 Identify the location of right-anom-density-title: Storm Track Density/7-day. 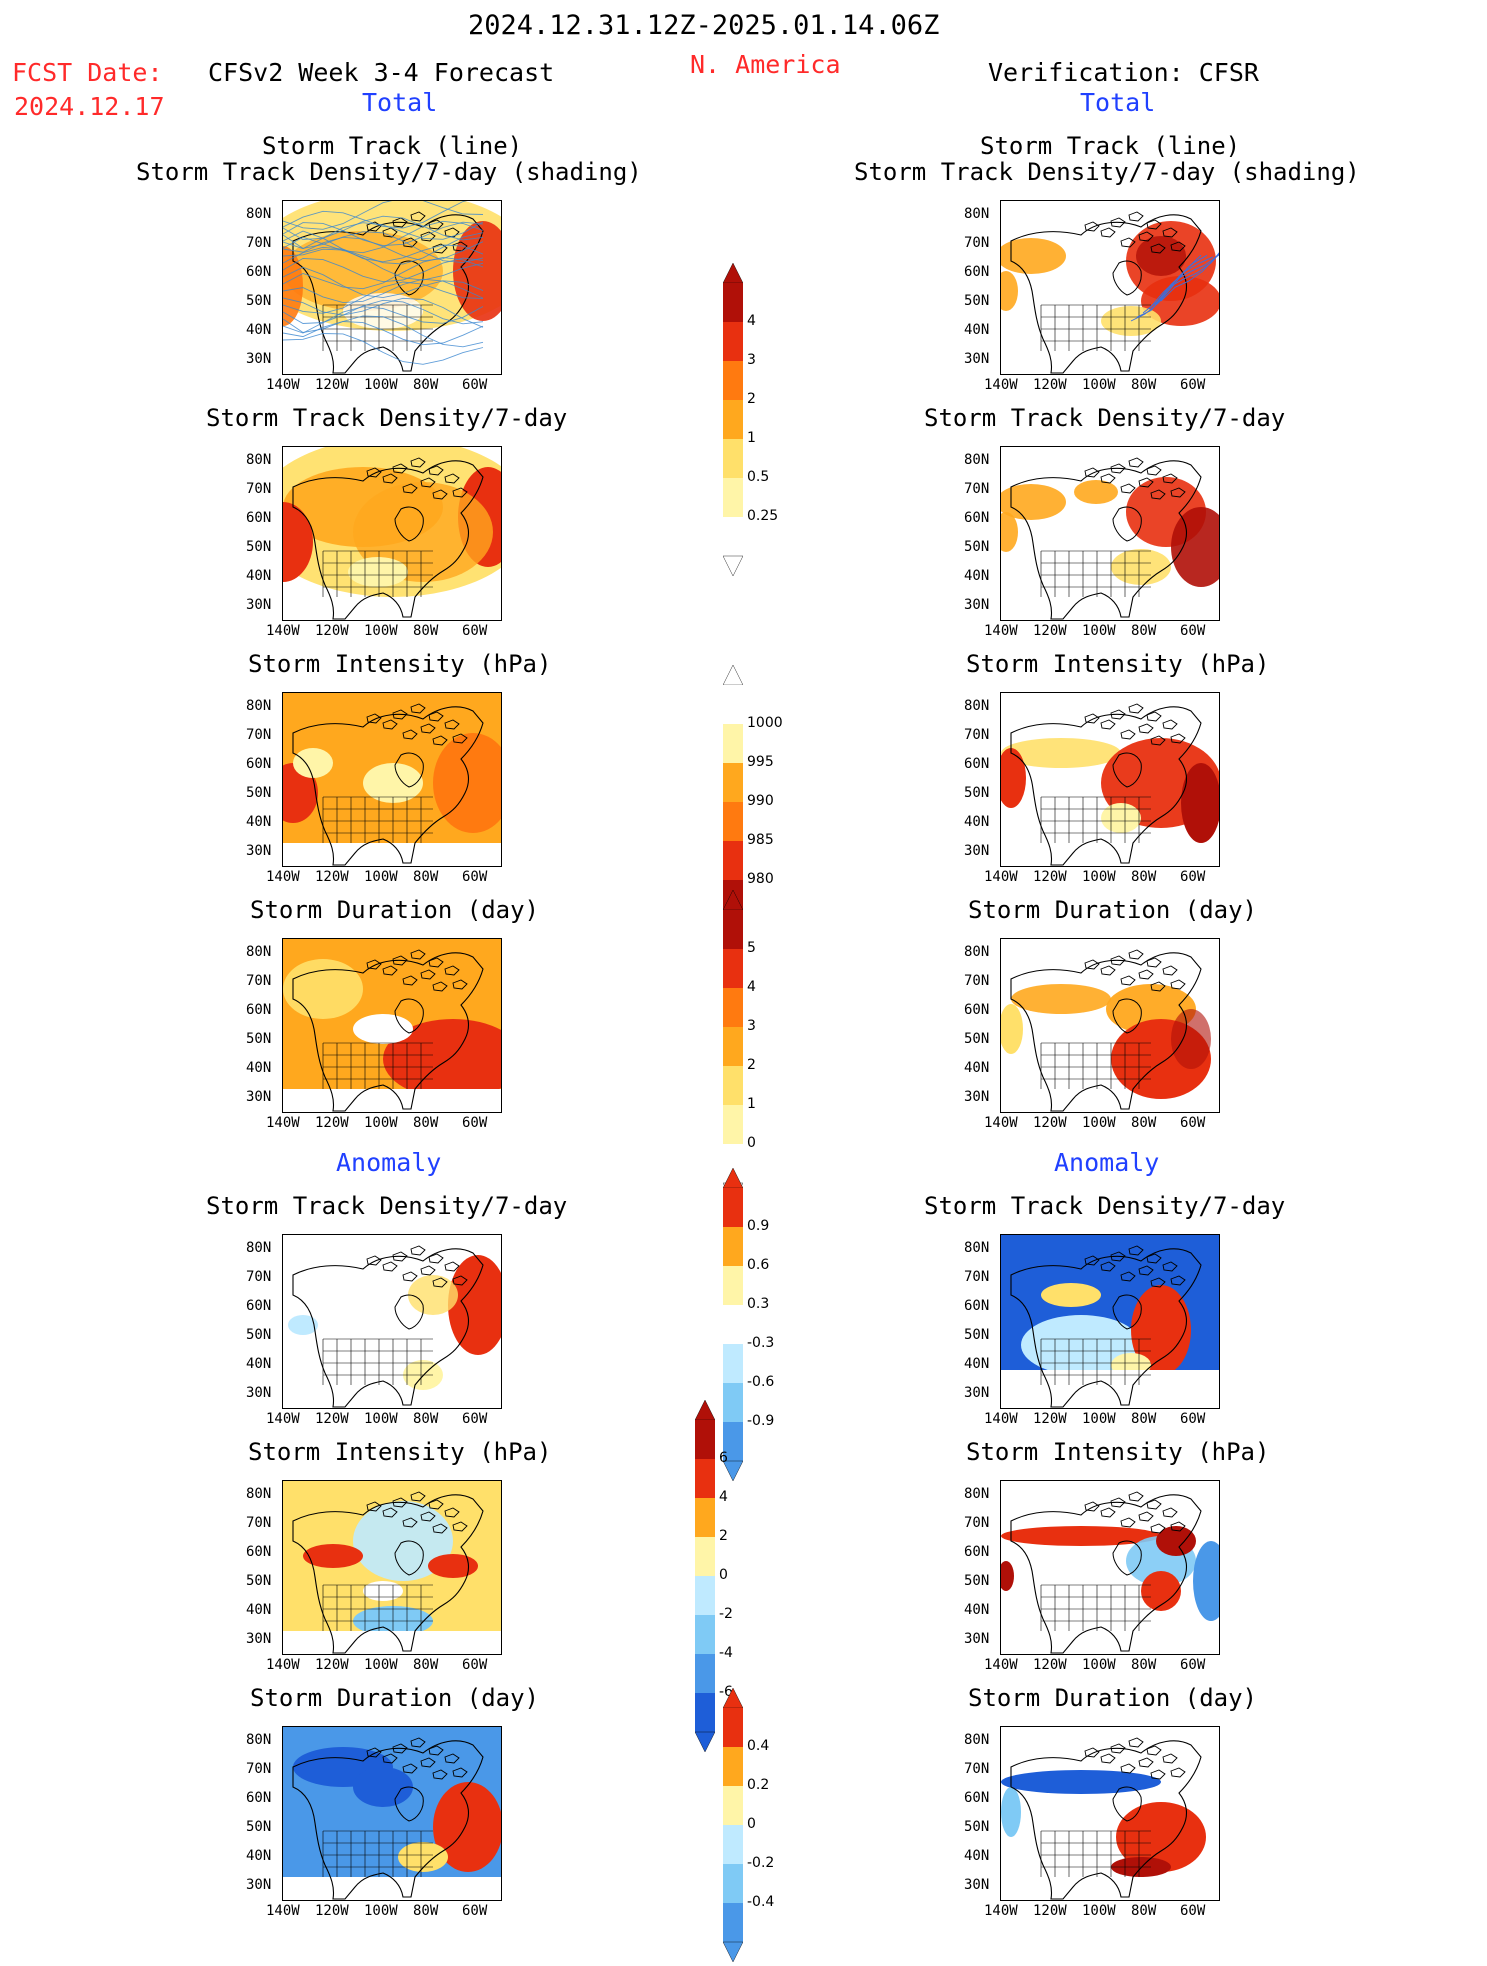
(1105, 1206).